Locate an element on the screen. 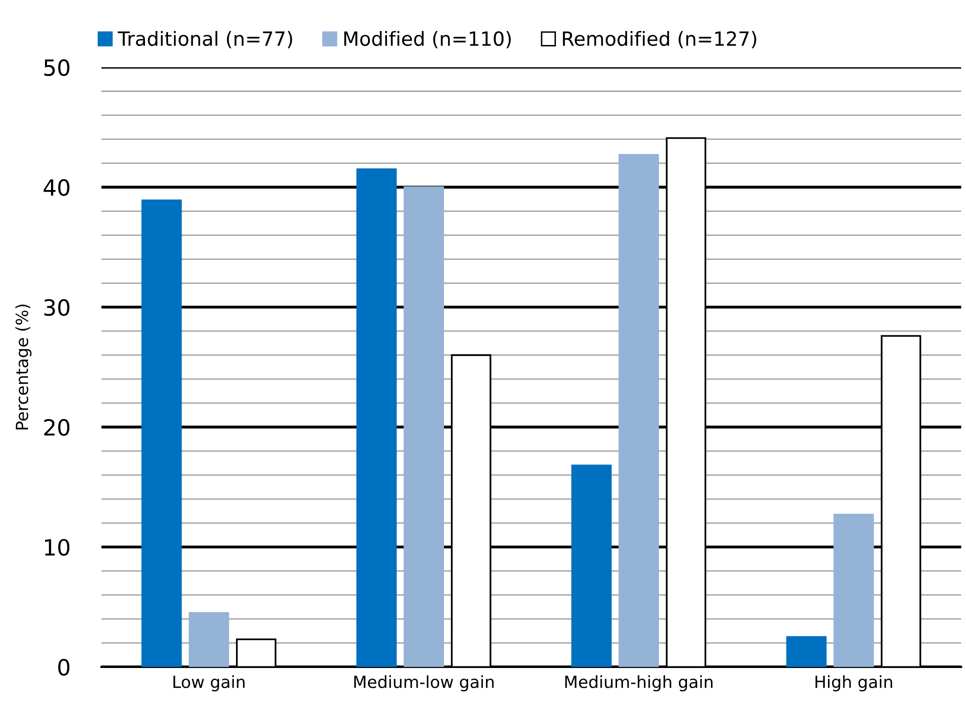  y-tick-label: 40 is located at coordinates (57, 187).